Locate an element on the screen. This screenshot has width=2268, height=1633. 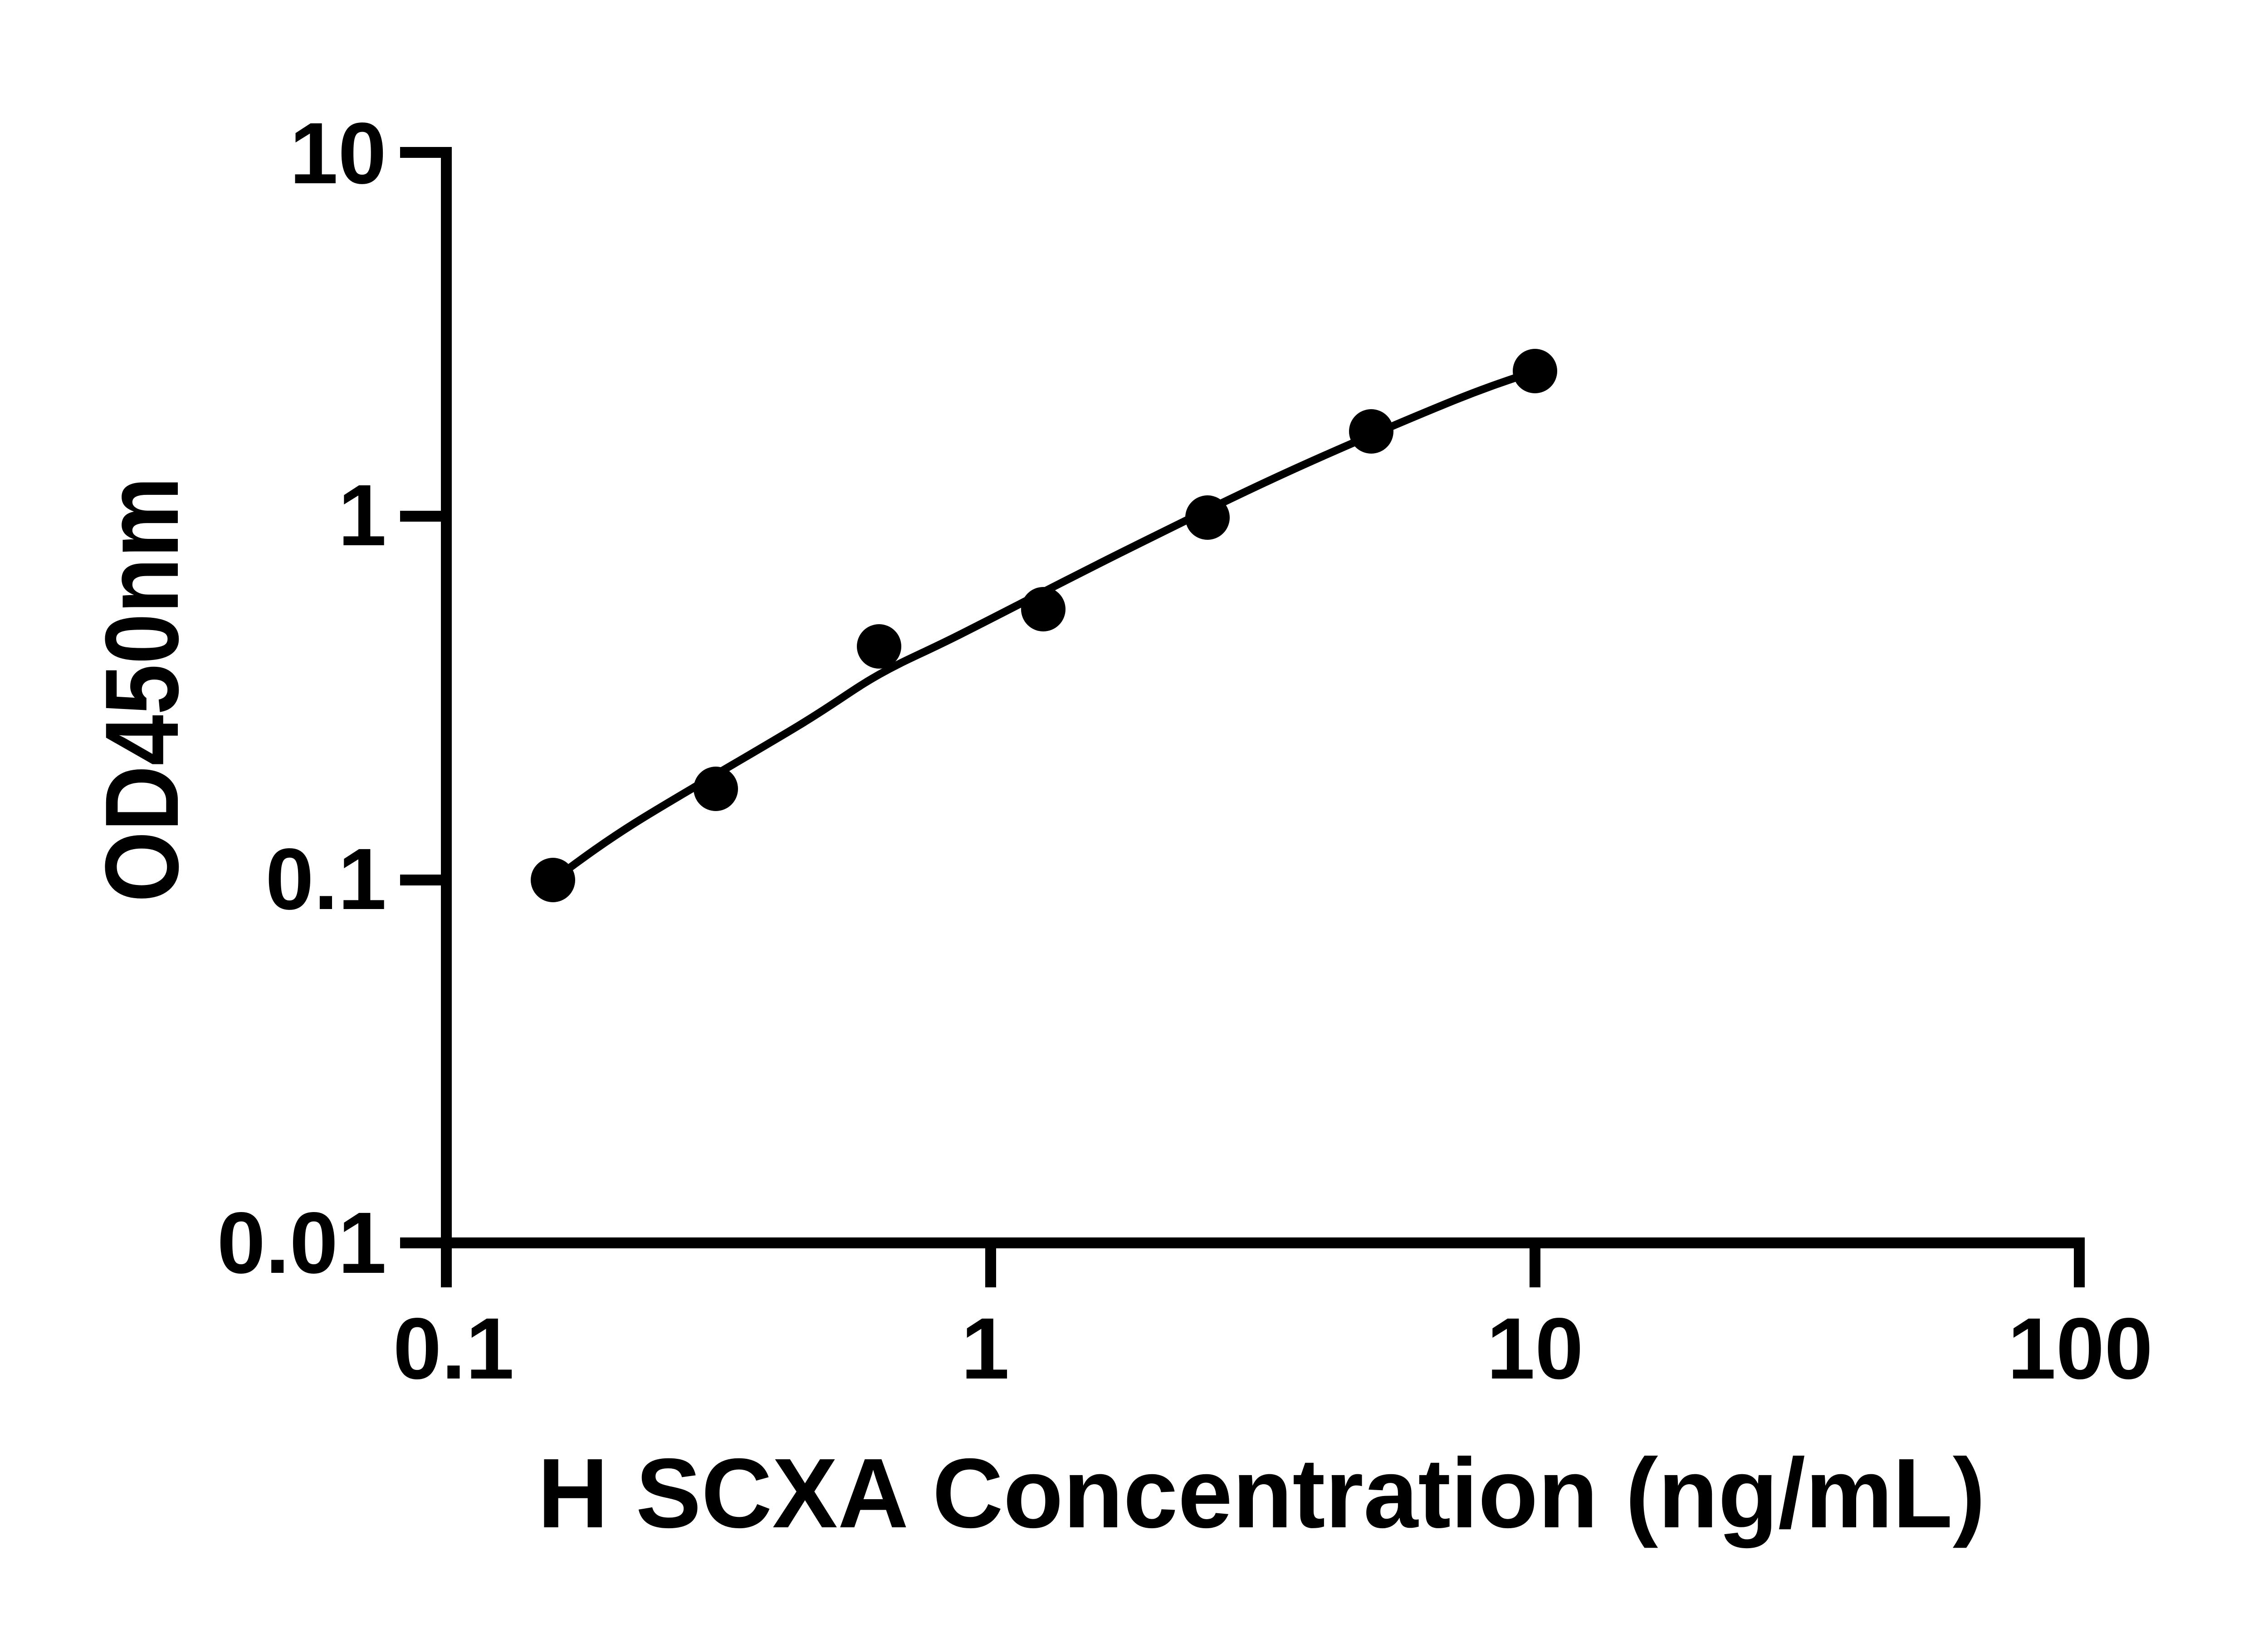
svg-text: 100 is located at coordinates (2081, 1348).